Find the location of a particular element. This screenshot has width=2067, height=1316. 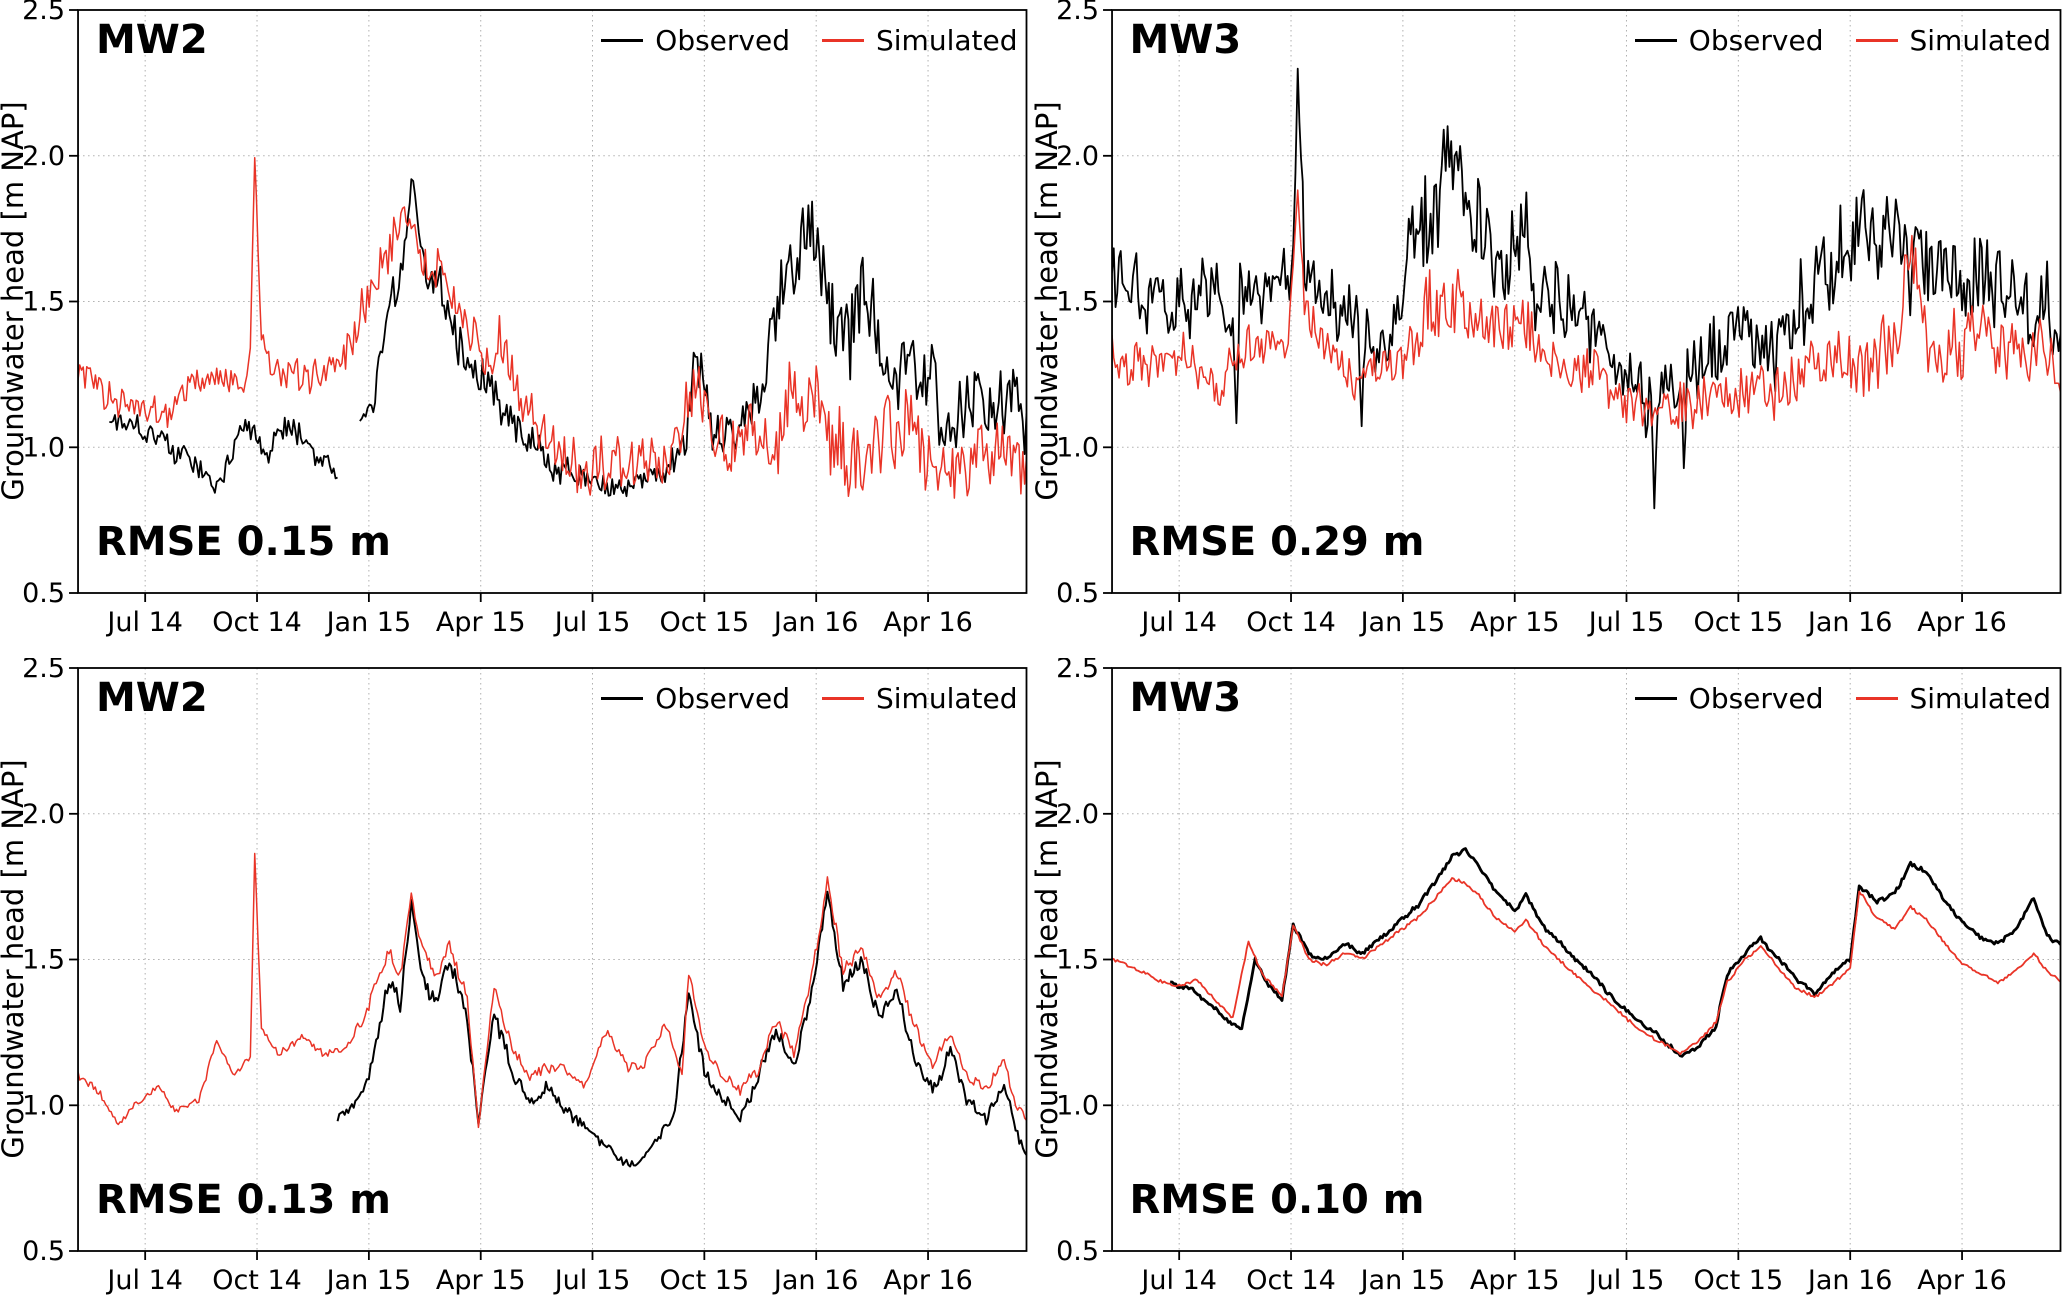

rmse-label: RMSE 0.13 m is located at coordinates (243, 1200).